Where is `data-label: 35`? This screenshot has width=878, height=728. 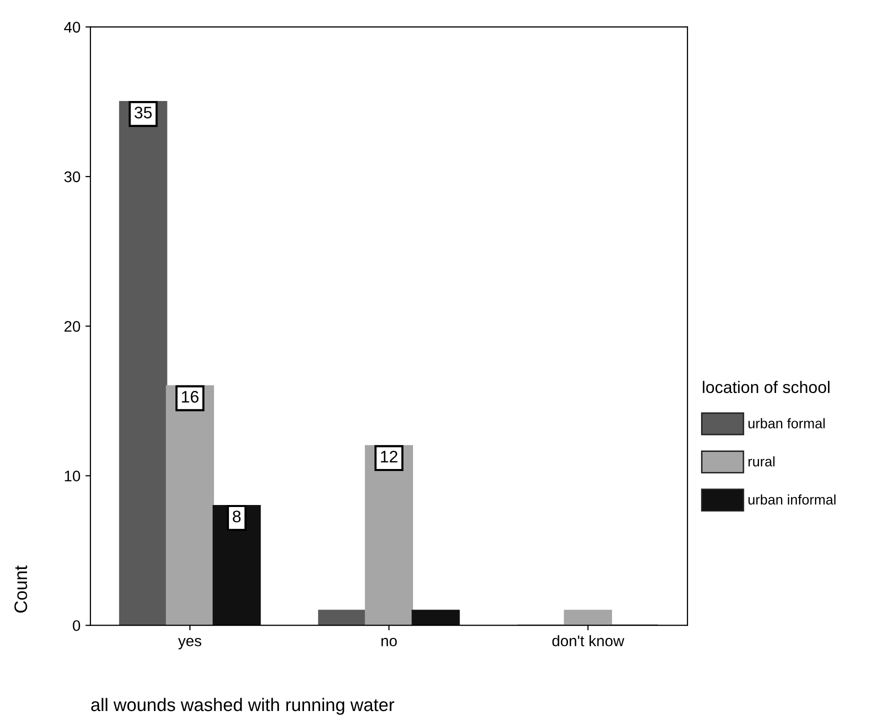 data-label: 35 is located at coordinates (143, 112).